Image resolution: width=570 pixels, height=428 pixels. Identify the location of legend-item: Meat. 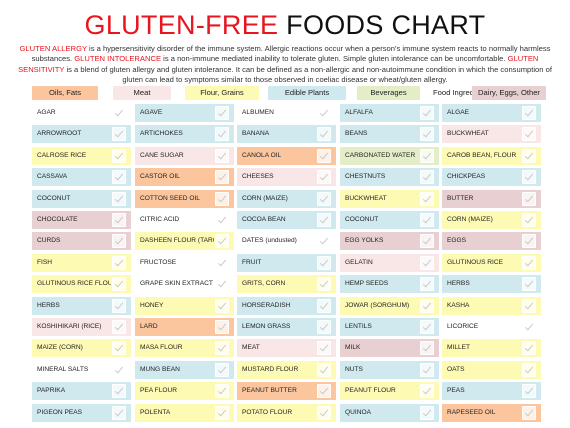
(142, 93).